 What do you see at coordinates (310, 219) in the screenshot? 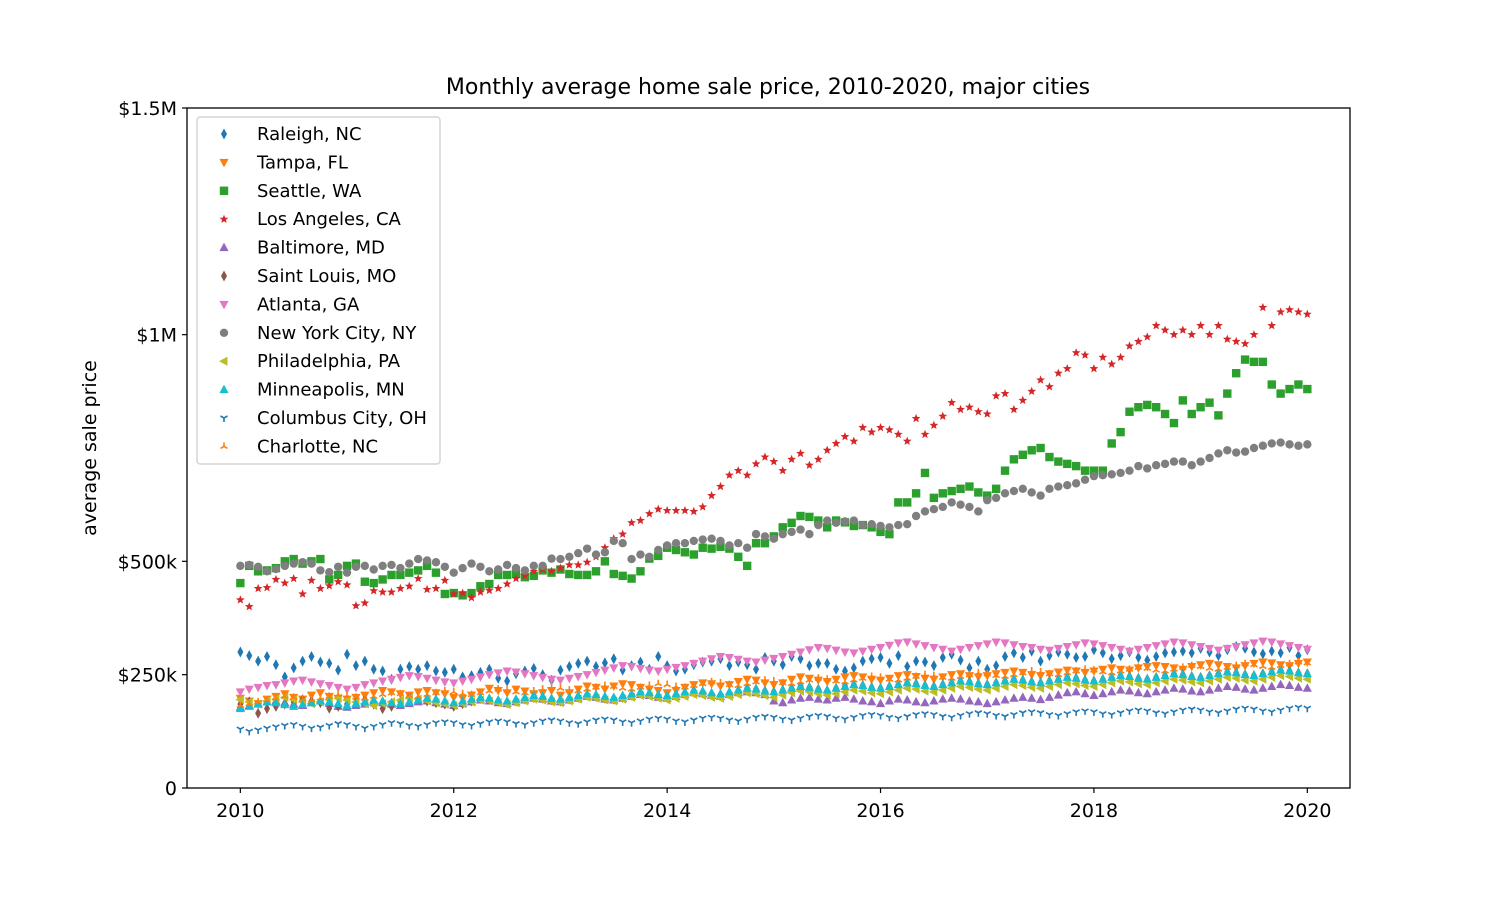
I see `legend-item: Los Angeles, CA` at bounding box center [310, 219].